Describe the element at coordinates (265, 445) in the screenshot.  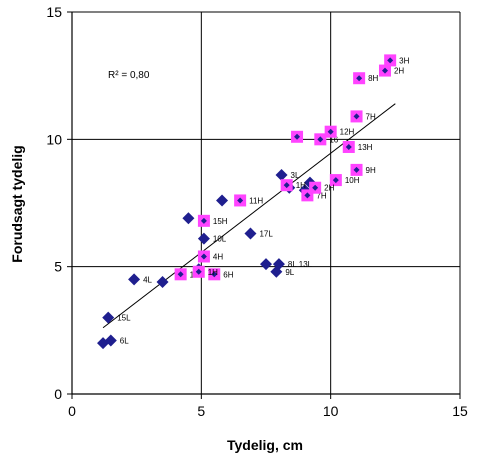
I see `x-axis-title: Tydelig, cm` at that location.